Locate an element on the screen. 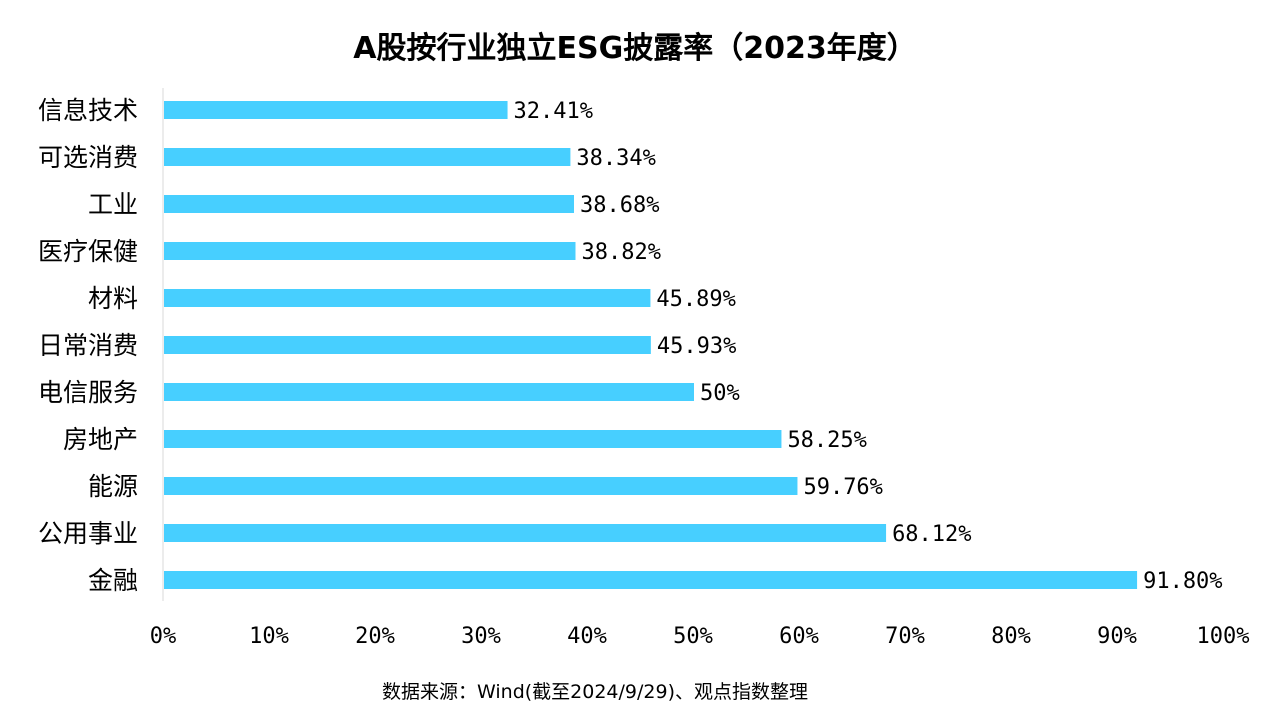 Image resolution: width=1280 pixels, height=720 pixels. data-label: 38.34% is located at coordinates (615, 158).